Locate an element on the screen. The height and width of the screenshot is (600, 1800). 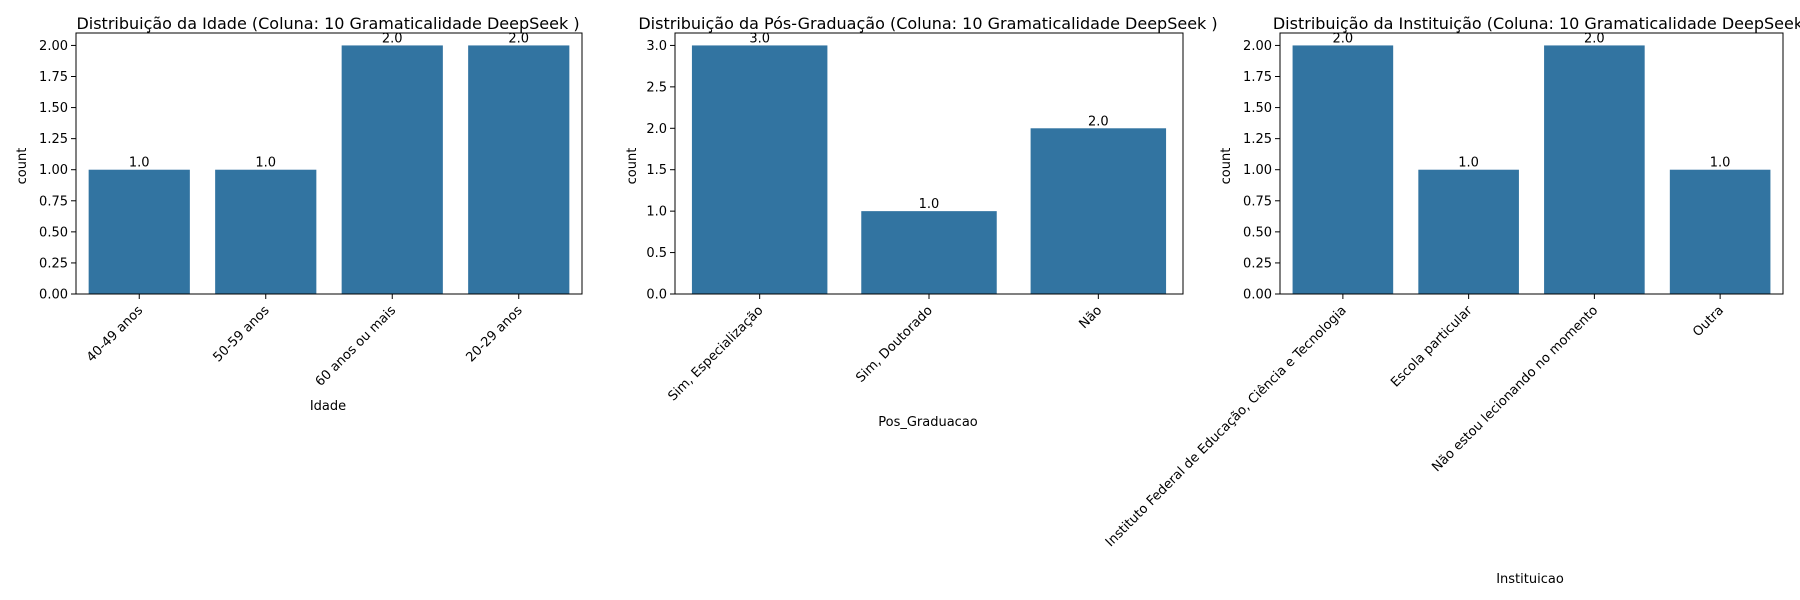
y-tick-label: 0.5 is located at coordinates (656, 253).